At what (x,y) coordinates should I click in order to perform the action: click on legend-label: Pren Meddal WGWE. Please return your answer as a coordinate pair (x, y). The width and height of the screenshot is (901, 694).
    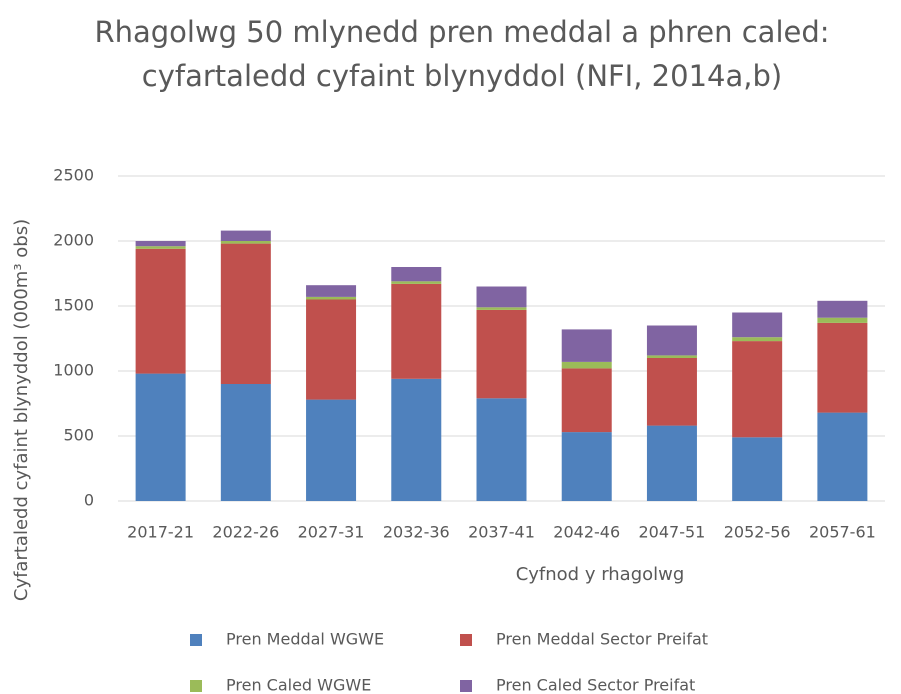
    Looking at the image, I should click on (305, 639).